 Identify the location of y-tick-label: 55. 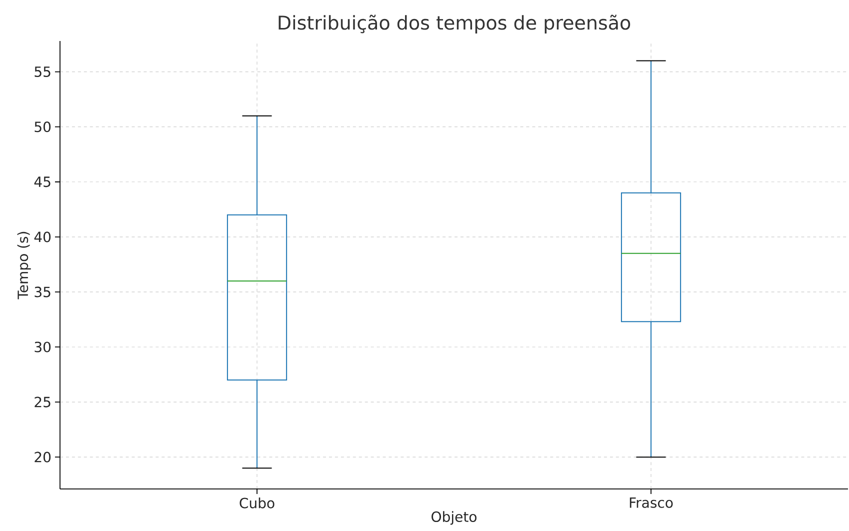
(42, 72).